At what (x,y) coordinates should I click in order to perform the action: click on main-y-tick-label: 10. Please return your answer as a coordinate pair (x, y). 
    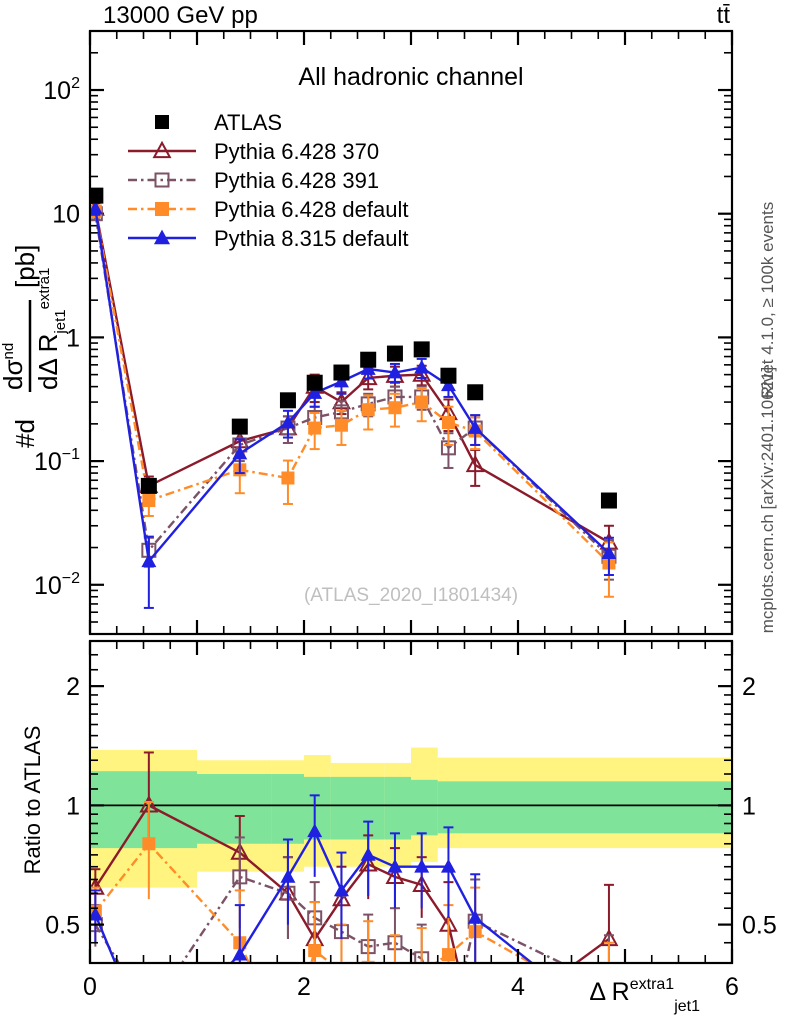
    Looking at the image, I should click on (66, 215).